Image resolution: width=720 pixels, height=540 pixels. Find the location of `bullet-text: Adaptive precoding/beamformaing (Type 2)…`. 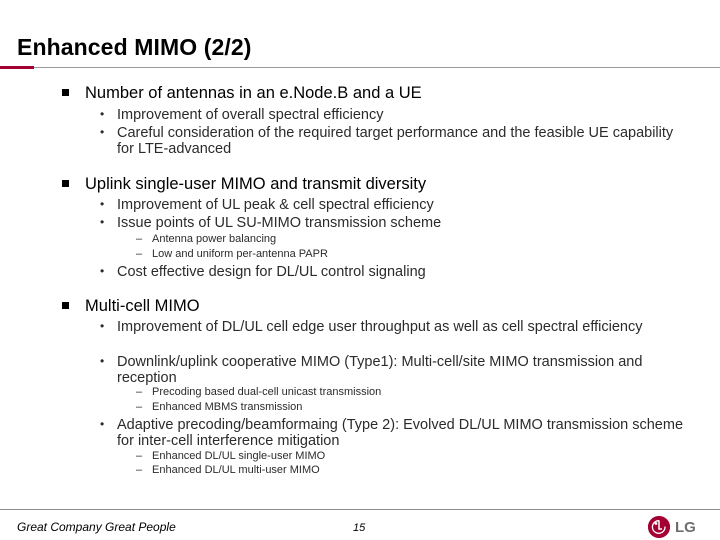

bullet-text: Adaptive precoding/beamformaing (Type 2)… is located at coordinates (400, 433).